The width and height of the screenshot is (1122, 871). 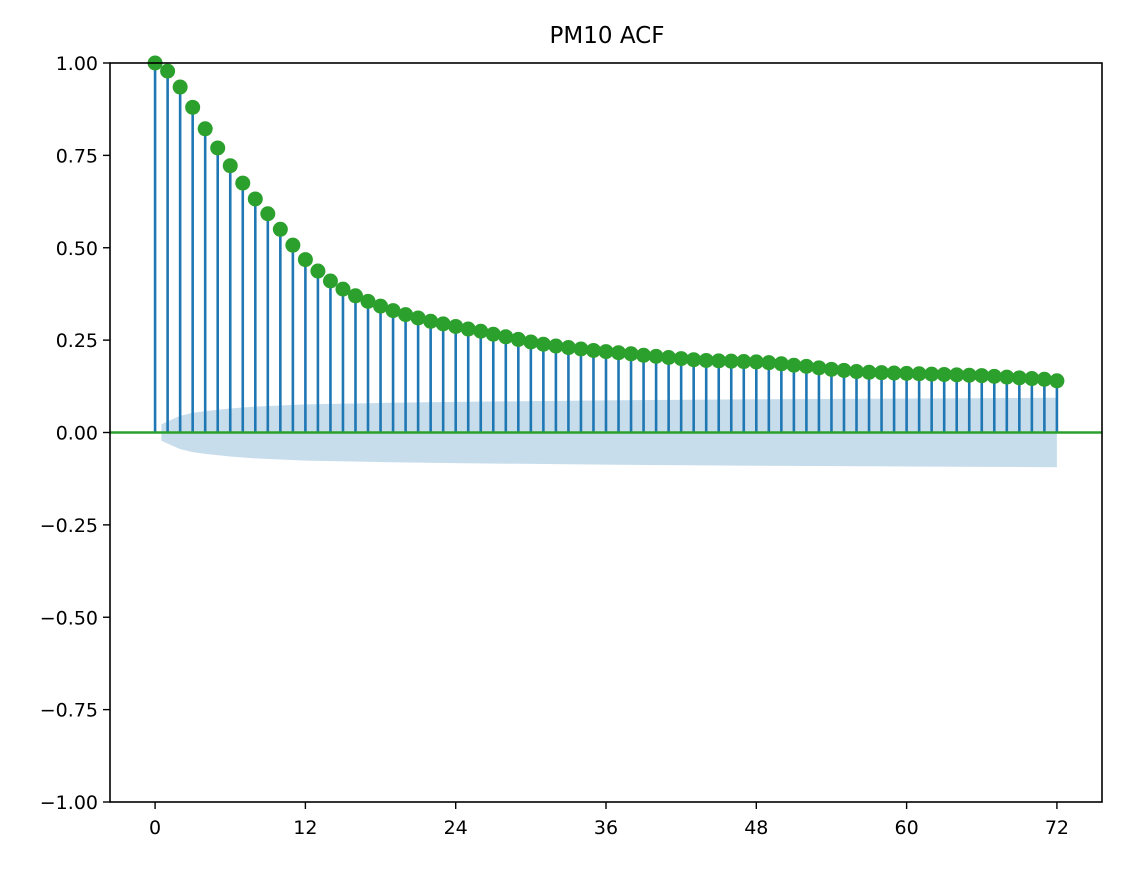 I want to click on x-tick-label: 12, so click(x=305, y=828).